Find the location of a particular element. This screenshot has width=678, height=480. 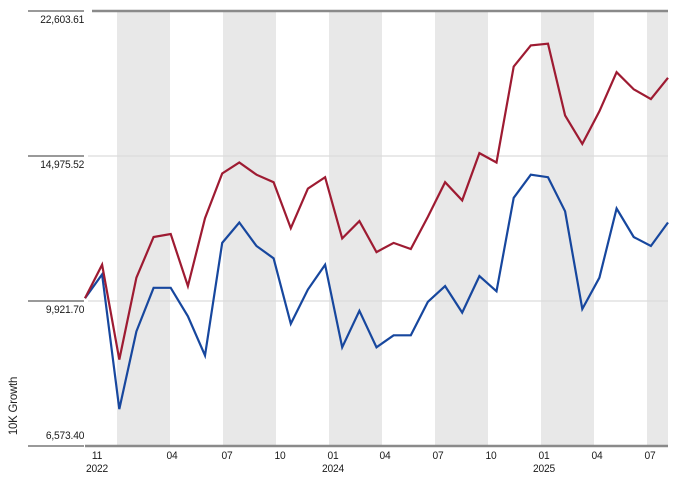

y-axis-tick-label: 14,975.52 is located at coordinates (62, 164).